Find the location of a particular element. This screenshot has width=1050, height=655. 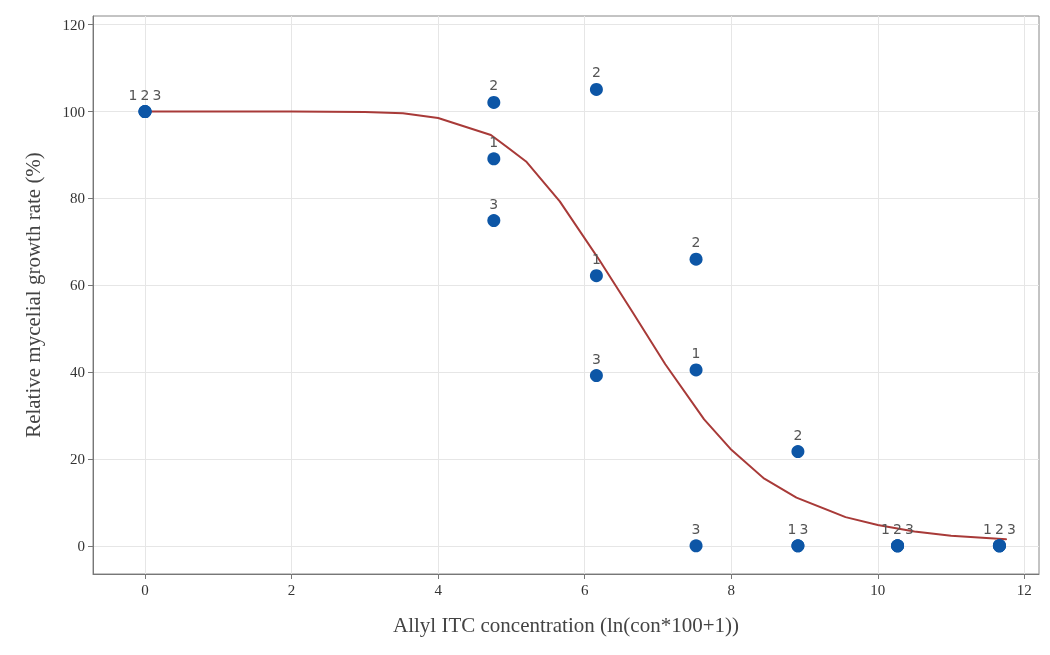

x-tick-label: 0 is located at coordinates (145, 589).